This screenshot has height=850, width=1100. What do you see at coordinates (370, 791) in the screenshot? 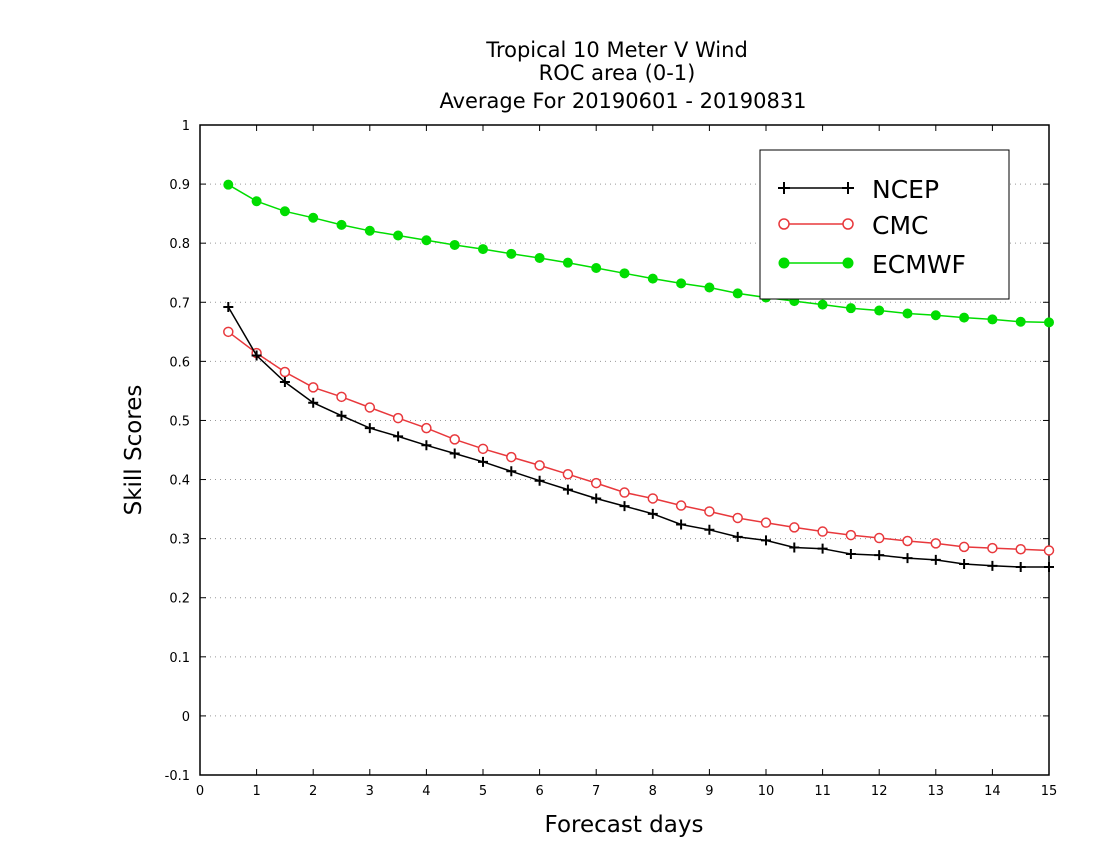
I see `x-tick-label: 3` at bounding box center [370, 791].